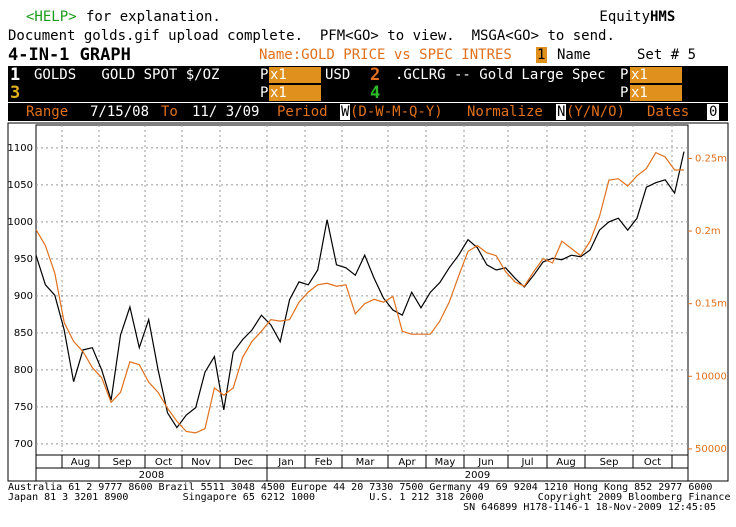 The width and height of the screenshot is (736, 527). What do you see at coordinates (15, 75) in the screenshot?
I see `slot-number: 1` at bounding box center [15, 75].